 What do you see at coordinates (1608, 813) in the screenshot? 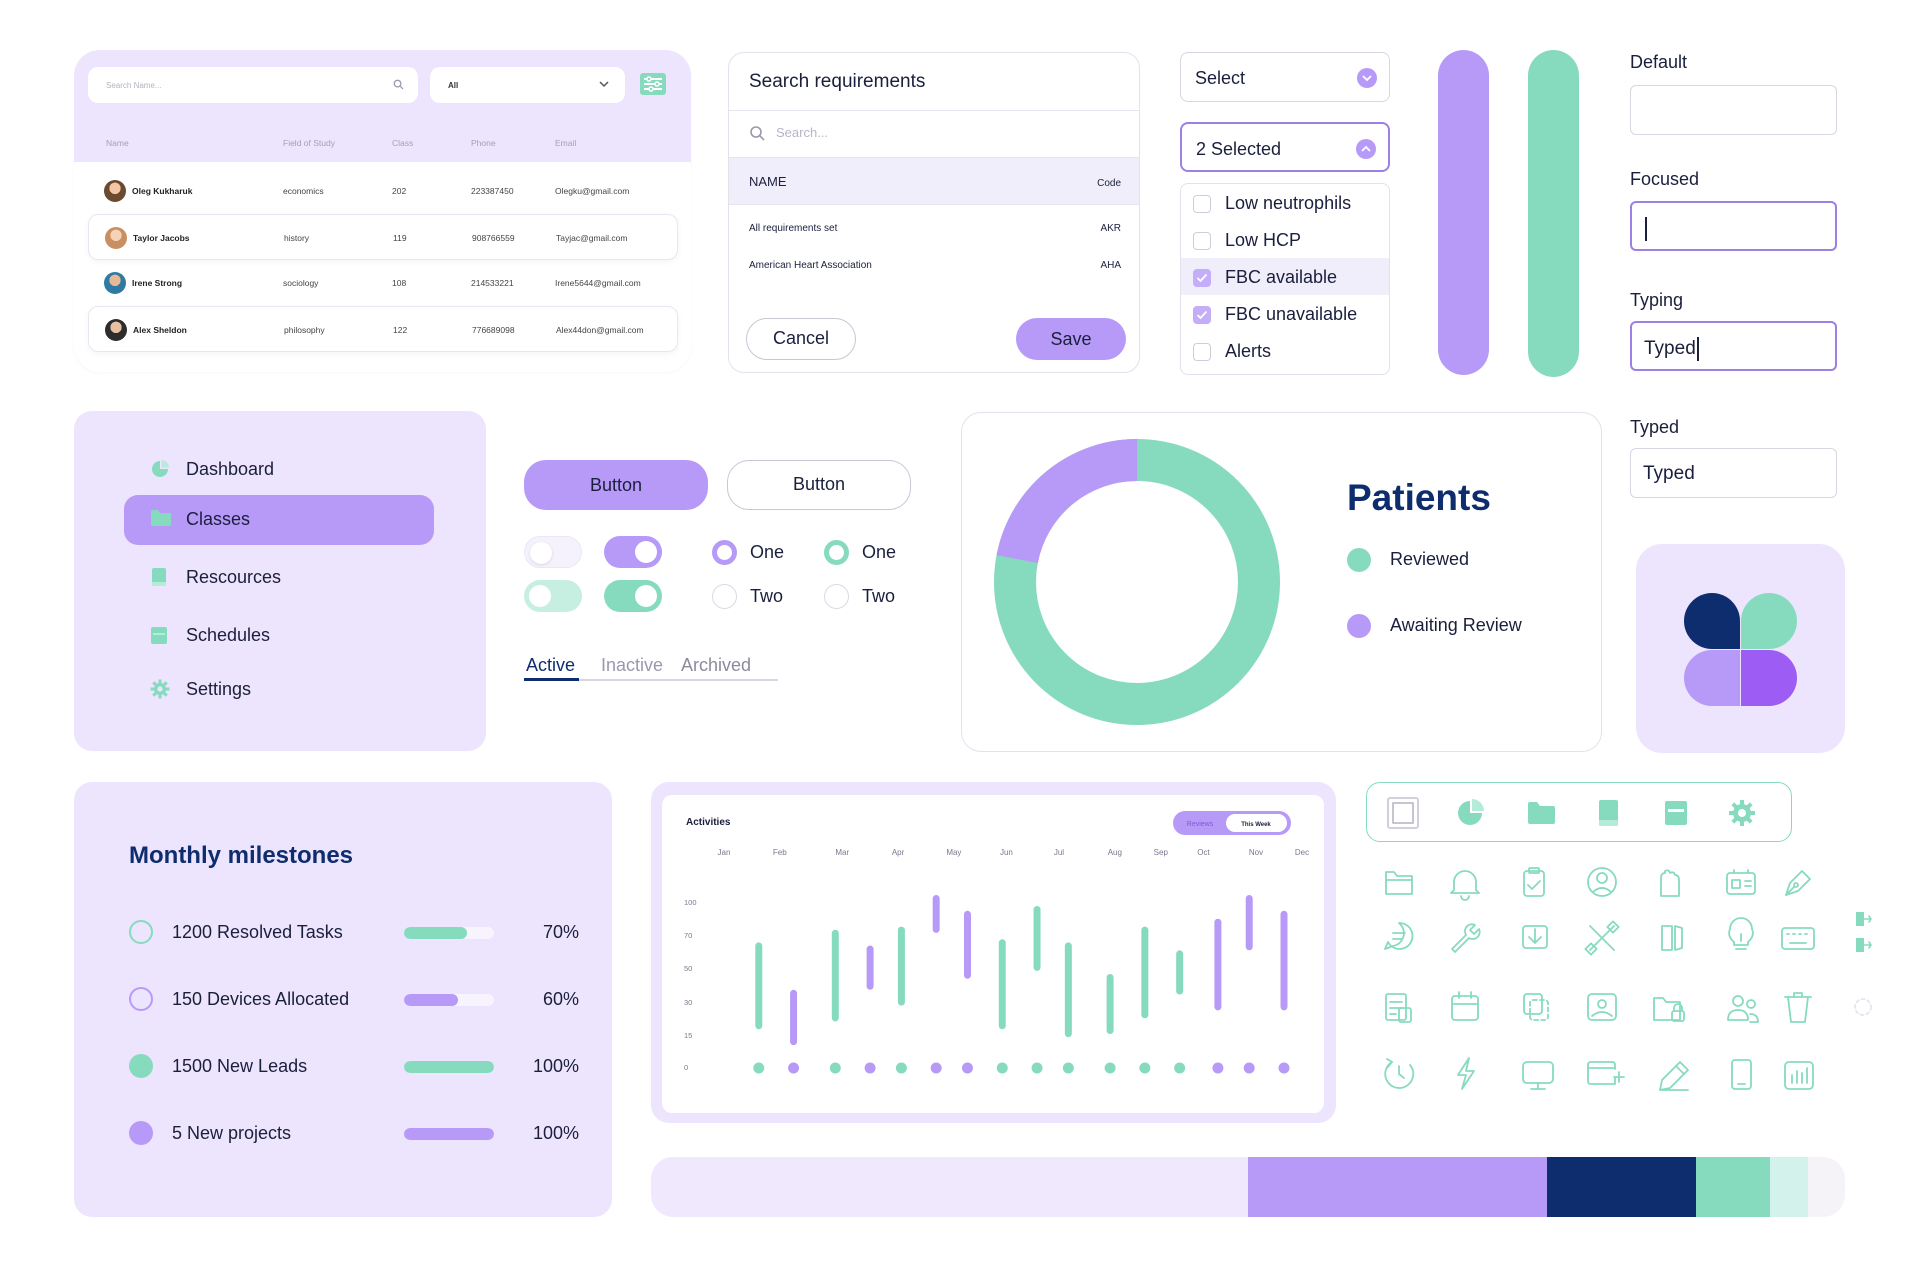
I see `book-icon` at bounding box center [1608, 813].